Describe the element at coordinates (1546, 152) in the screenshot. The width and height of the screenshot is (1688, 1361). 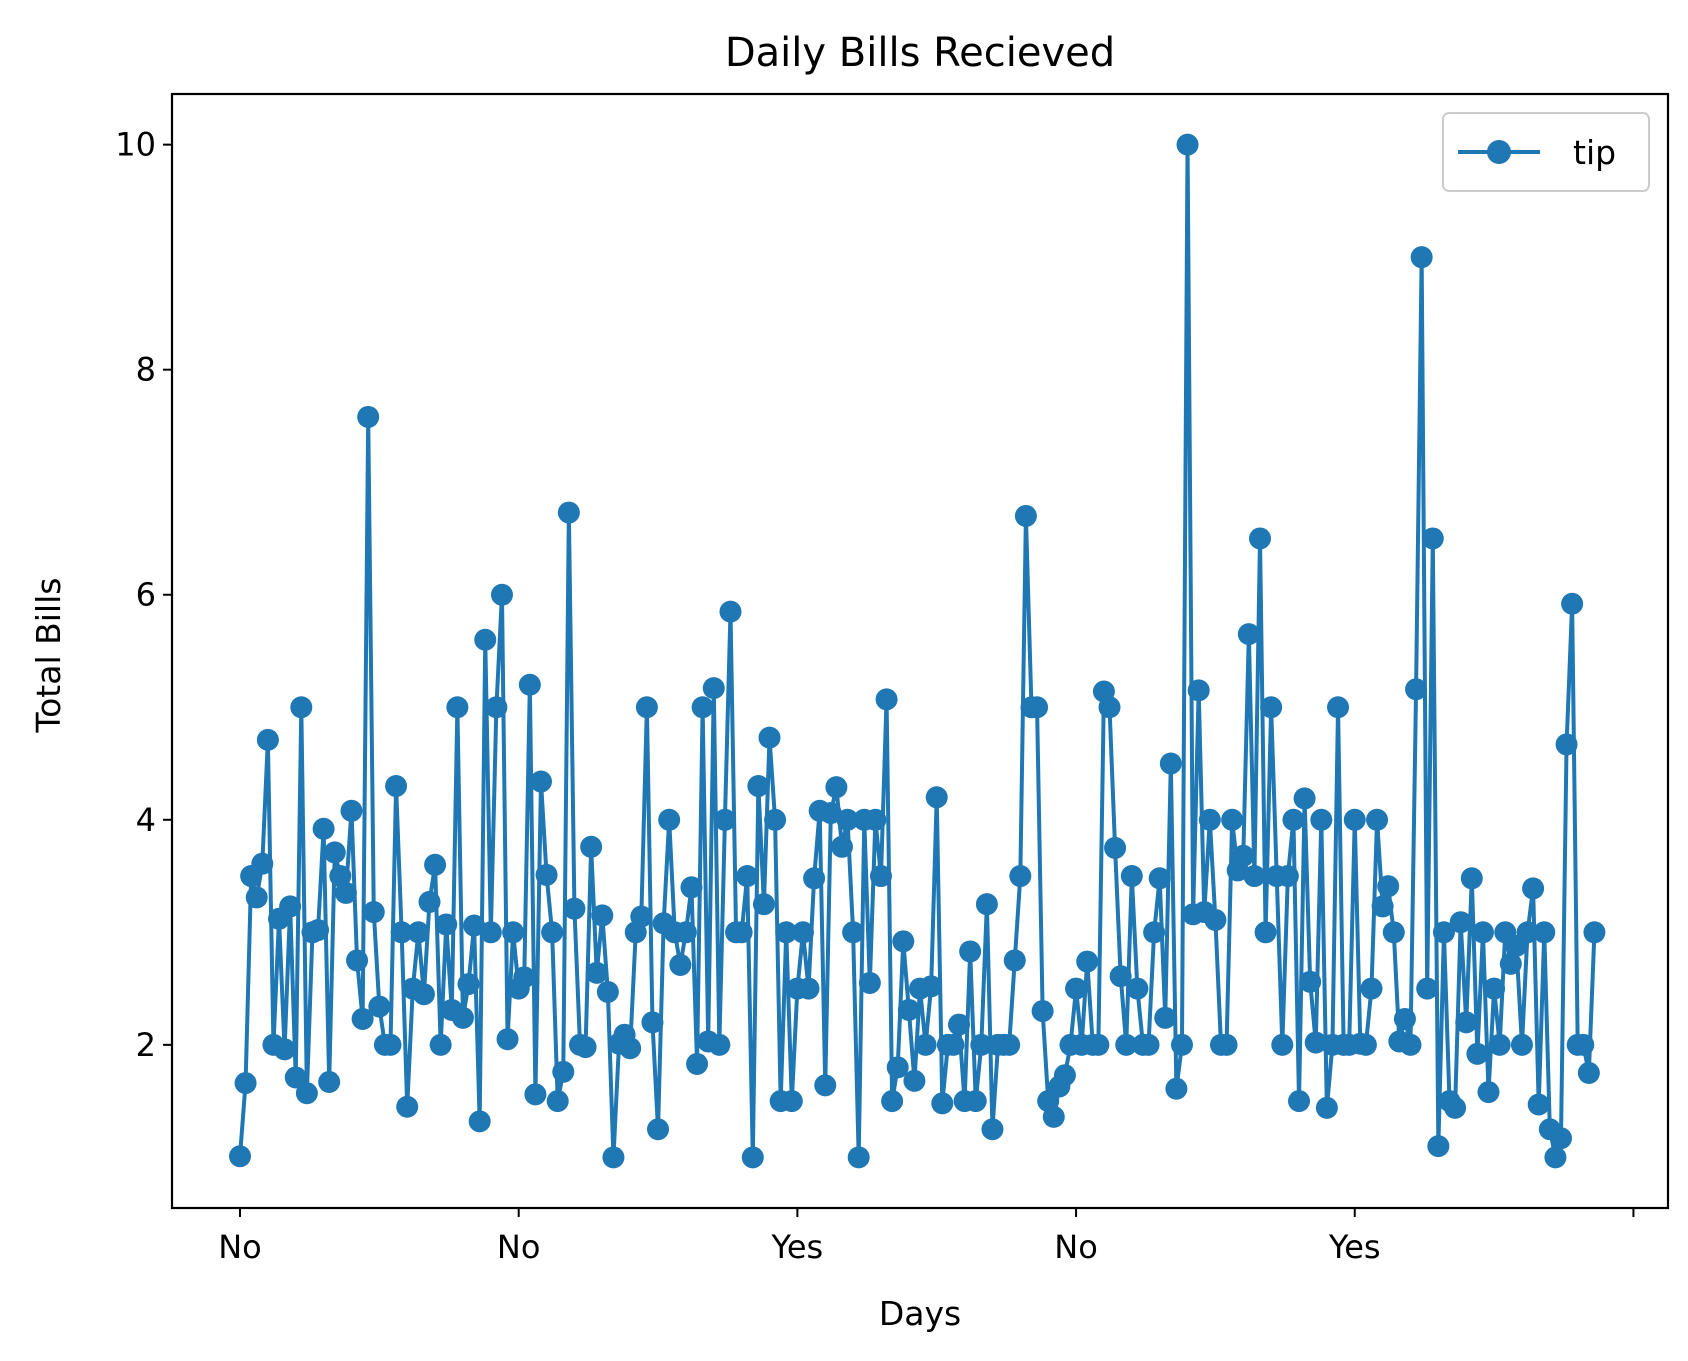
I see `legend: tip` at that location.